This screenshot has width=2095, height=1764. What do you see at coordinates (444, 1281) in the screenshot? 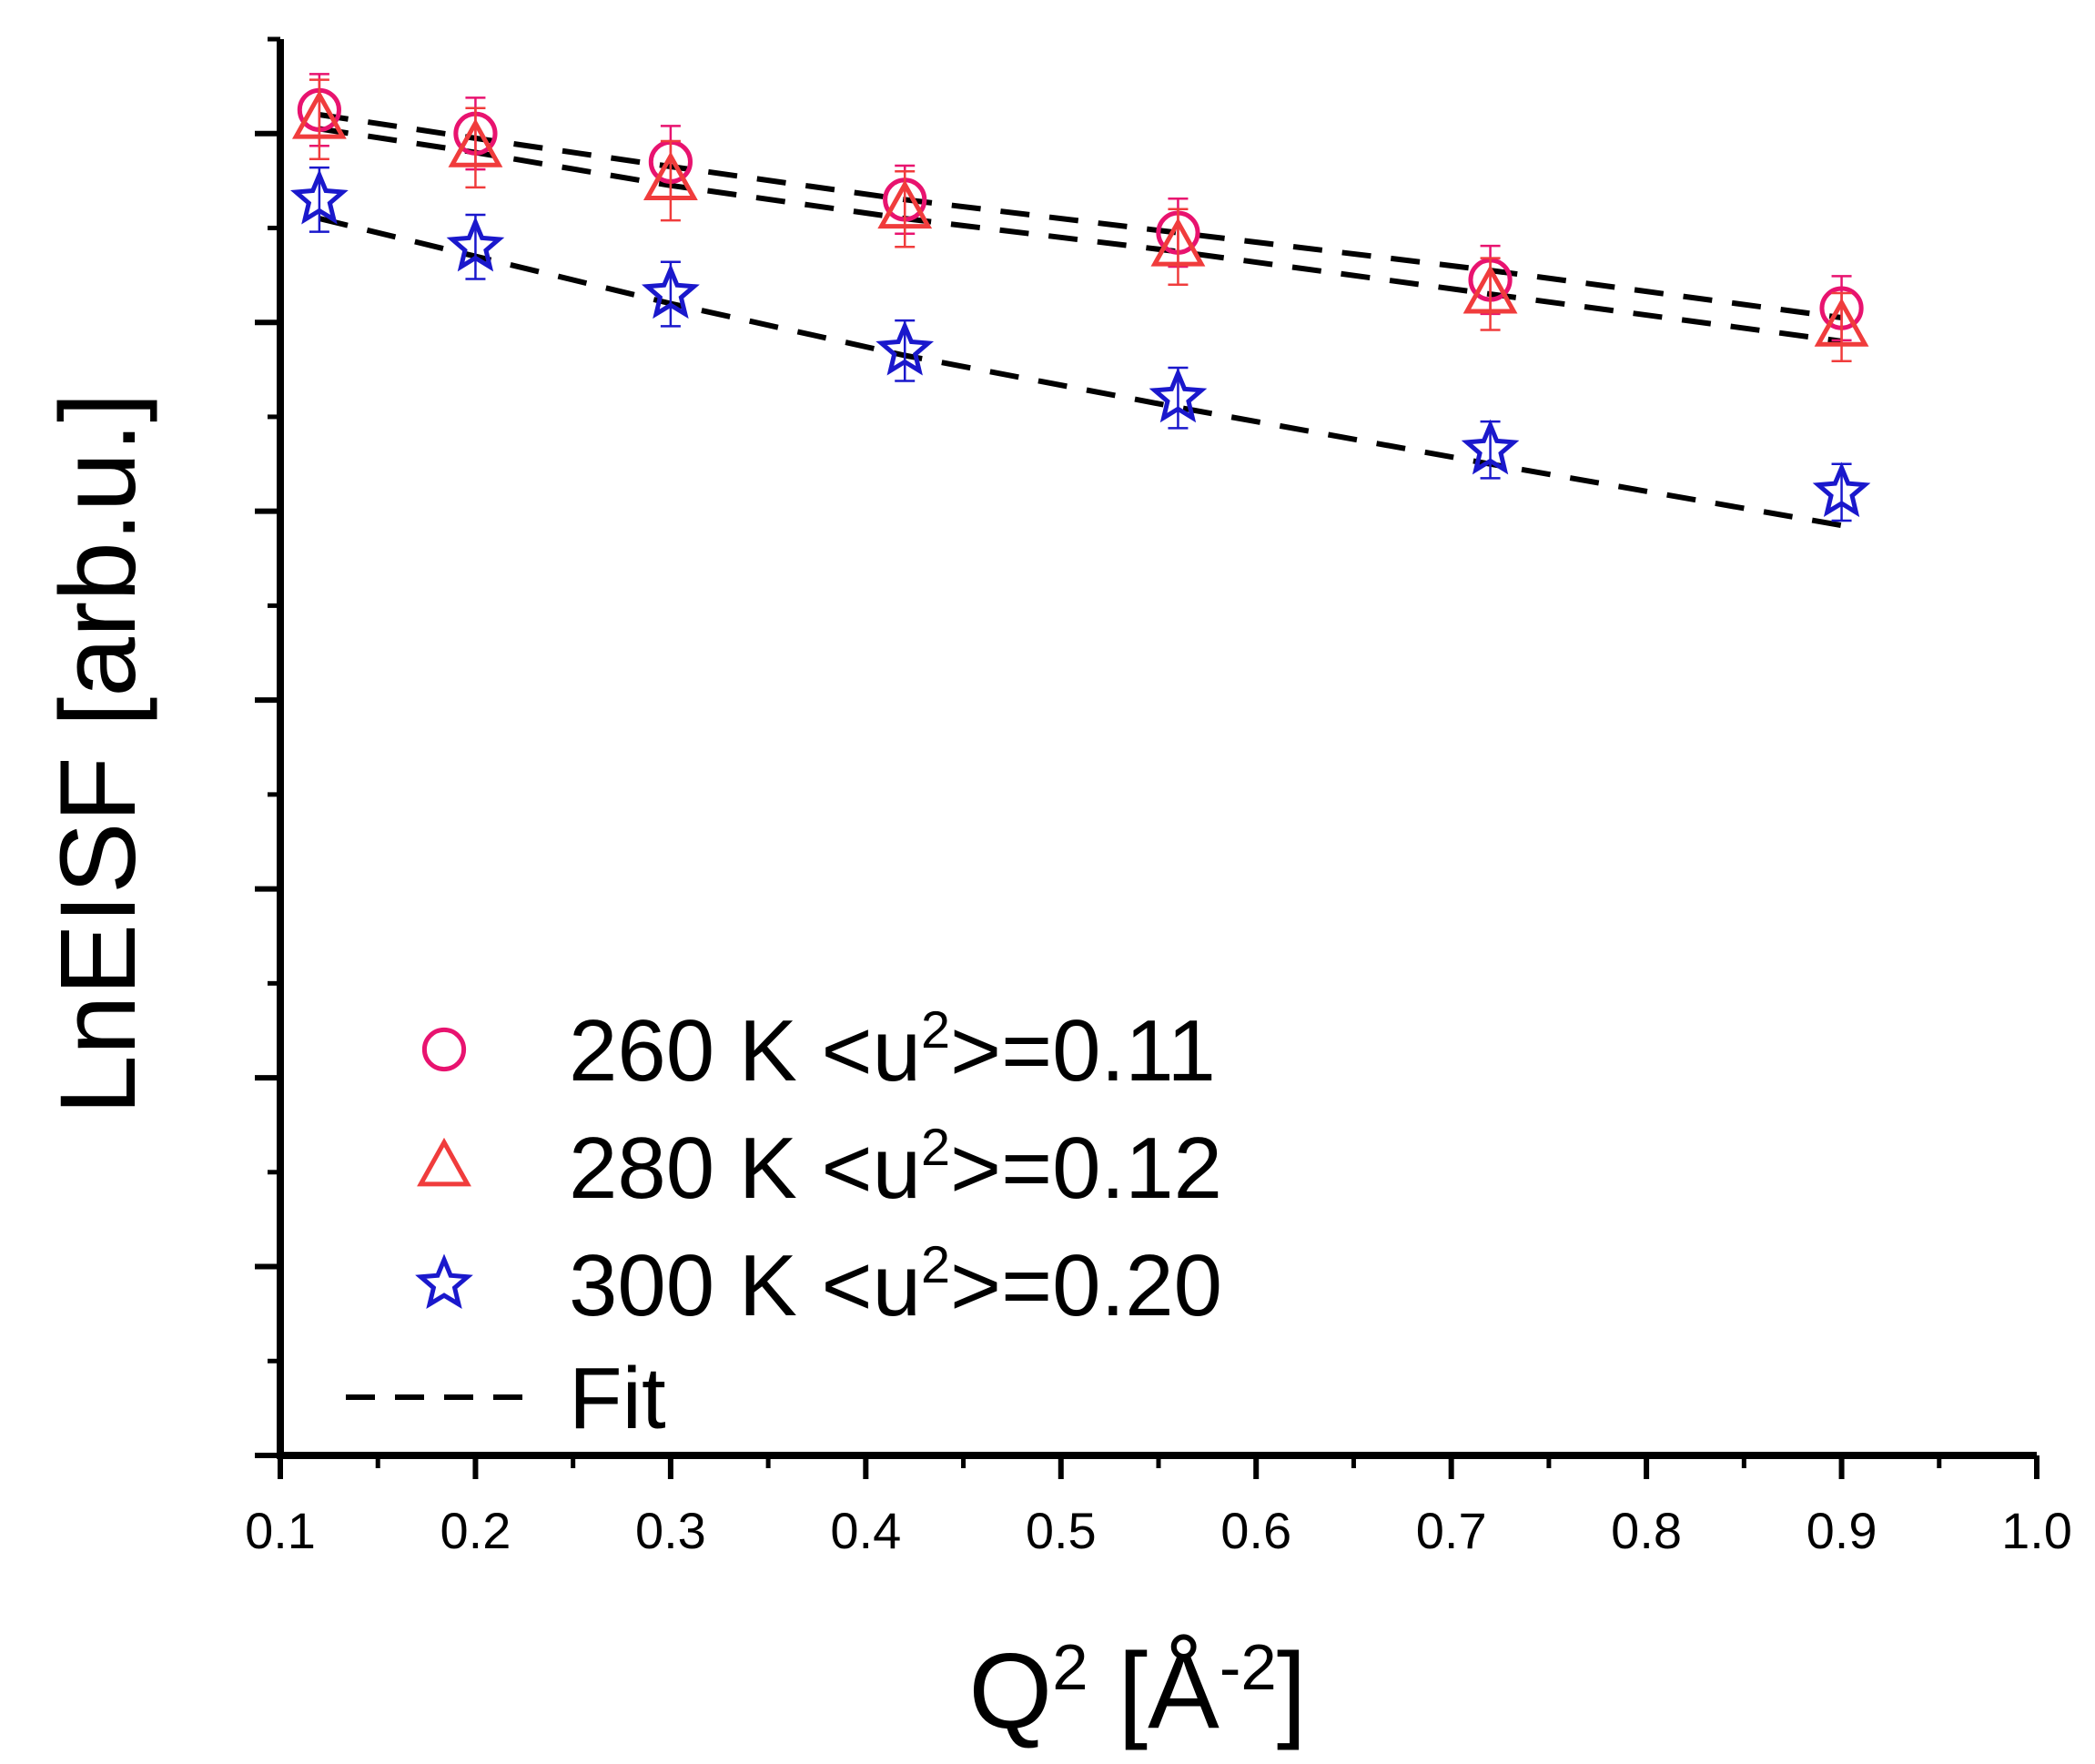
I see `legend-marker-star` at bounding box center [444, 1281].